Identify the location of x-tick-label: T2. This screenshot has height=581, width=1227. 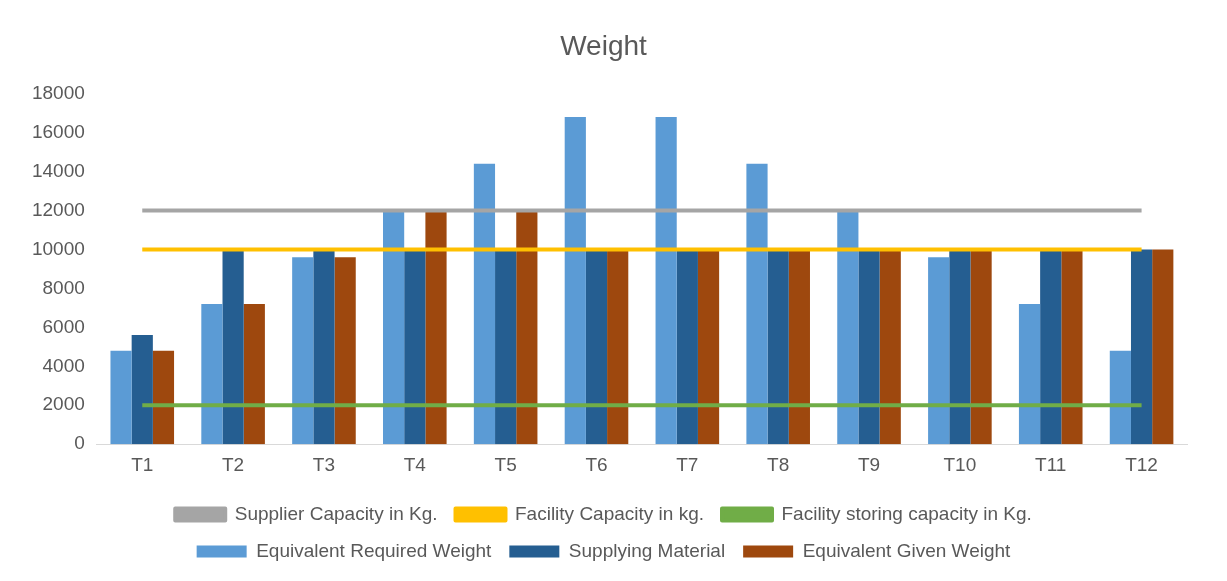
(233, 464).